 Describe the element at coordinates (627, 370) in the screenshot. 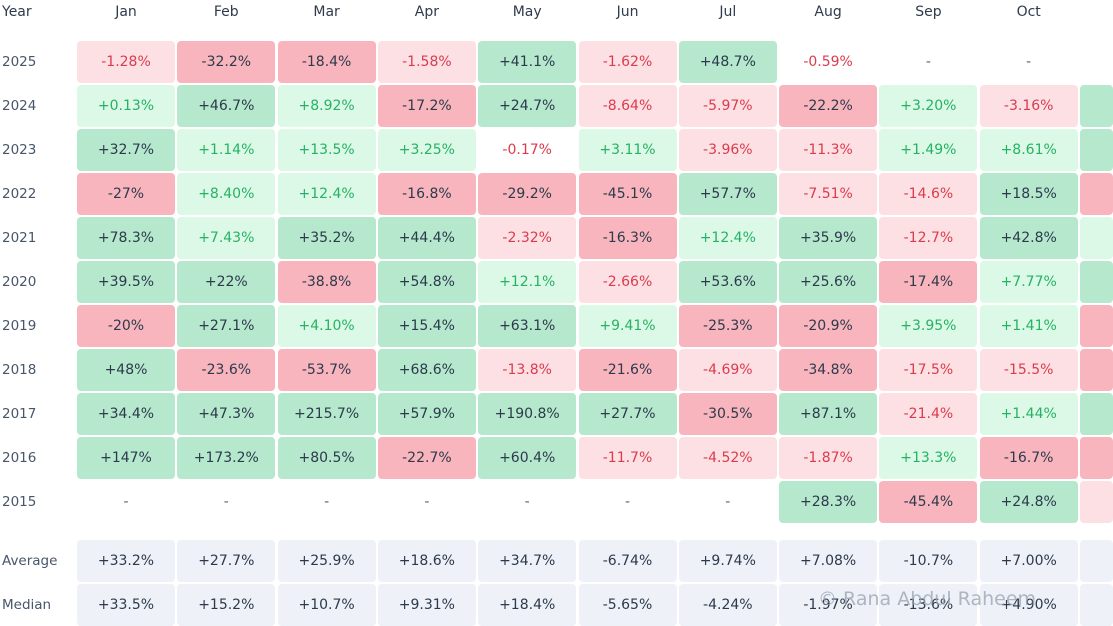

I see `return-cell-2018-jun: -21.6%` at that location.